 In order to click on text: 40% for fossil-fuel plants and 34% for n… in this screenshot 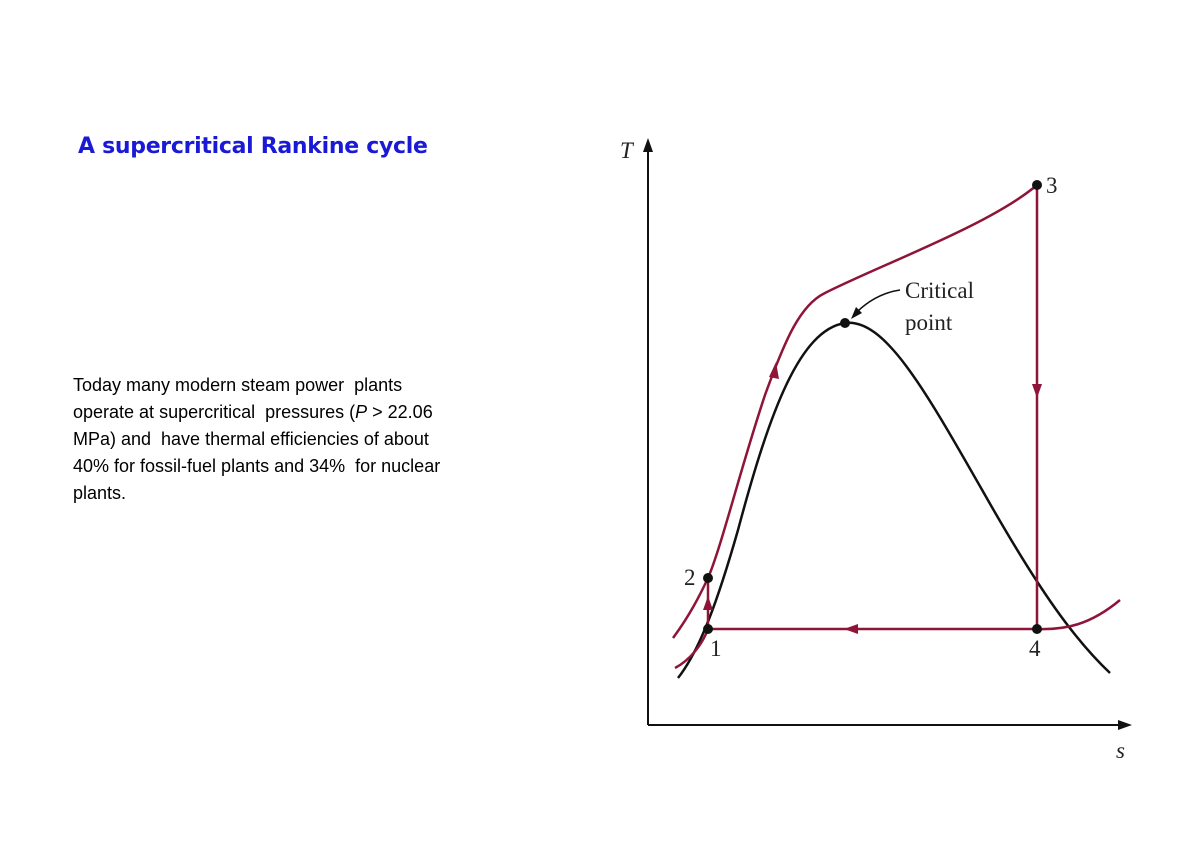, I will do `click(257, 466)`.